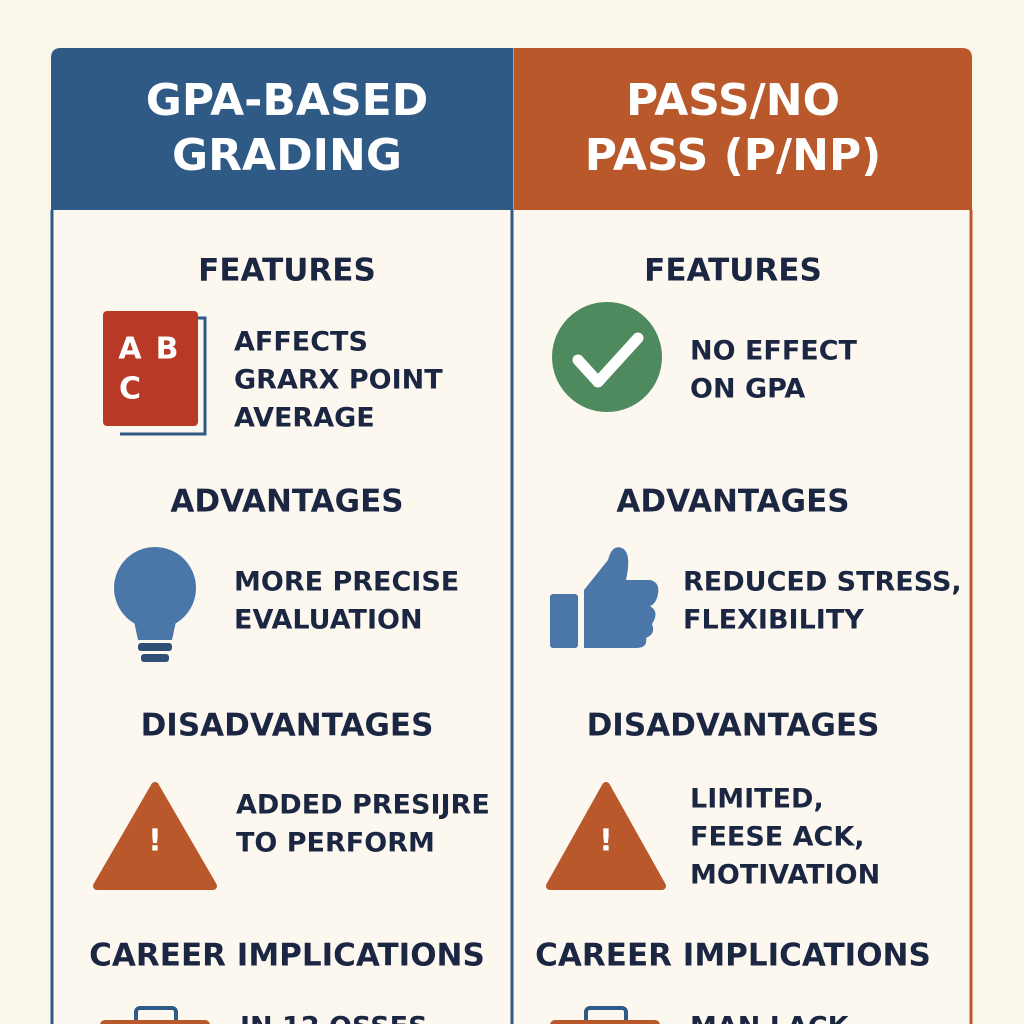  Describe the element at coordinates (155, 604) in the screenshot. I see `bulb-icon` at that location.